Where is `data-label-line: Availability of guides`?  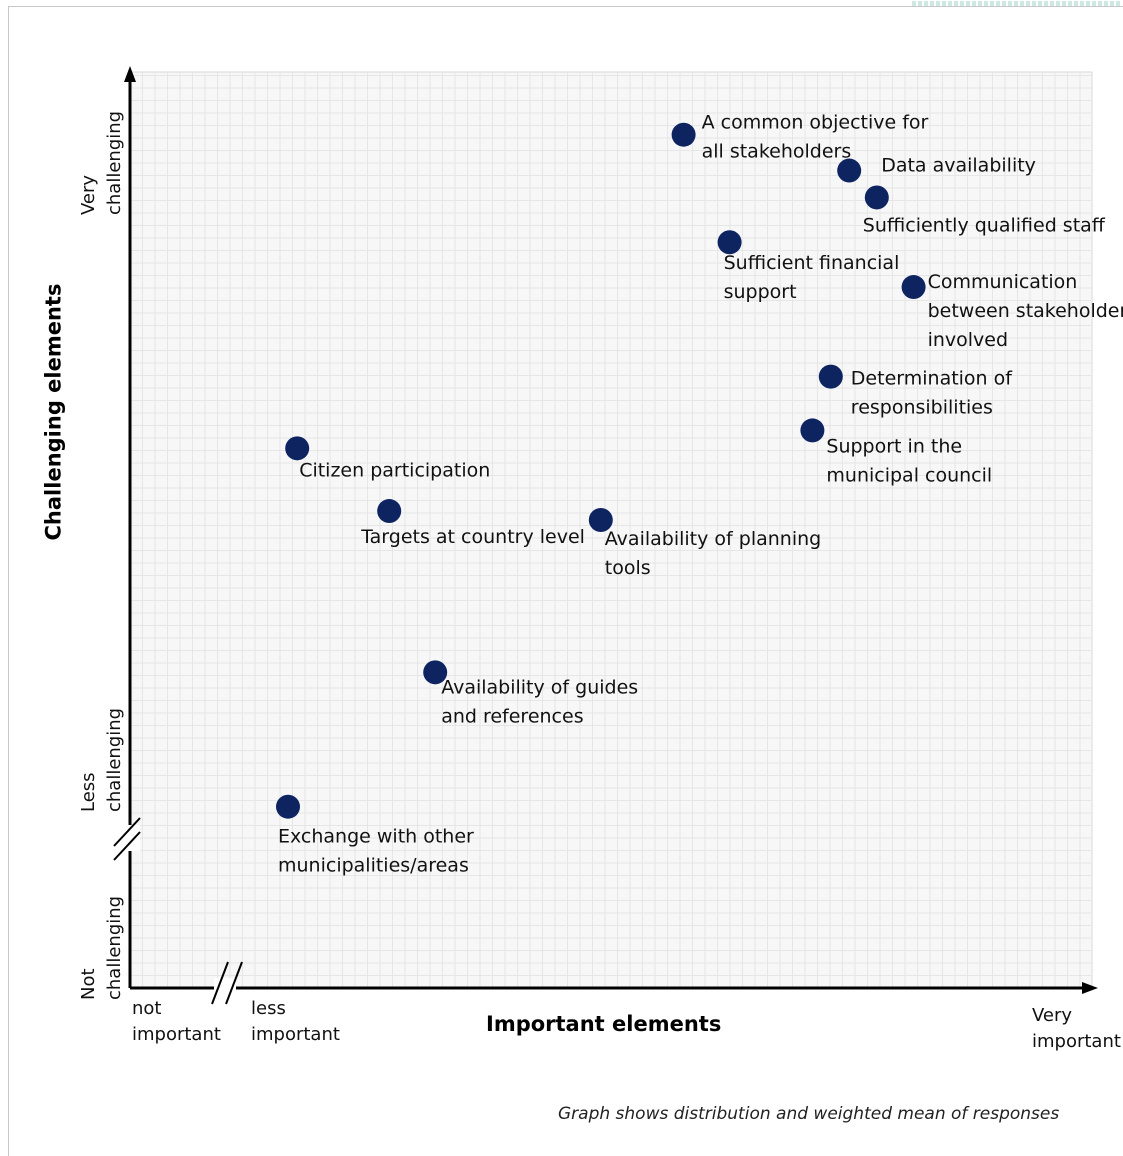 data-label-line: Availability of guides is located at coordinates (539, 687).